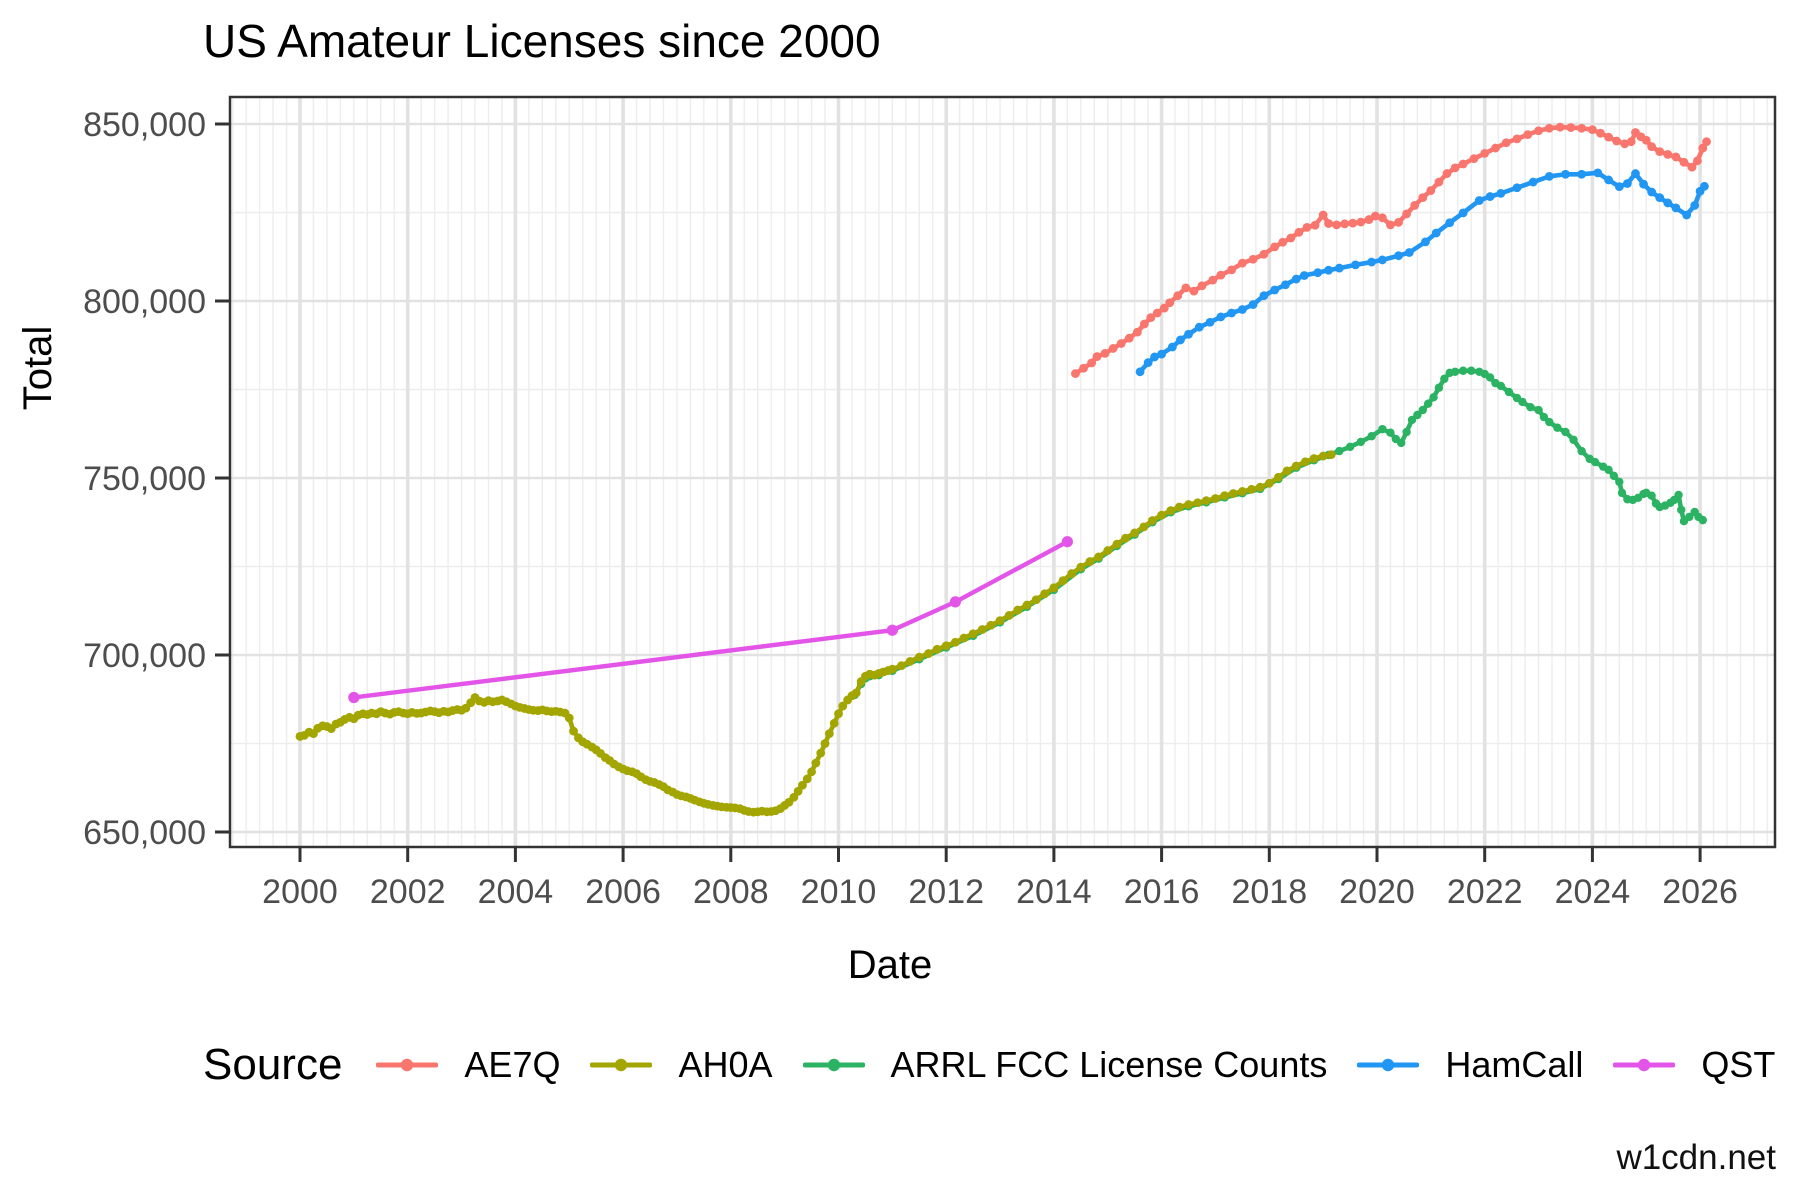 The width and height of the screenshot is (1800, 1200). What do you see at coordinates (1694, 1065) in the screenshot?
I see `legend-entry-qst: QST` at bounding box center [1694, 1065].